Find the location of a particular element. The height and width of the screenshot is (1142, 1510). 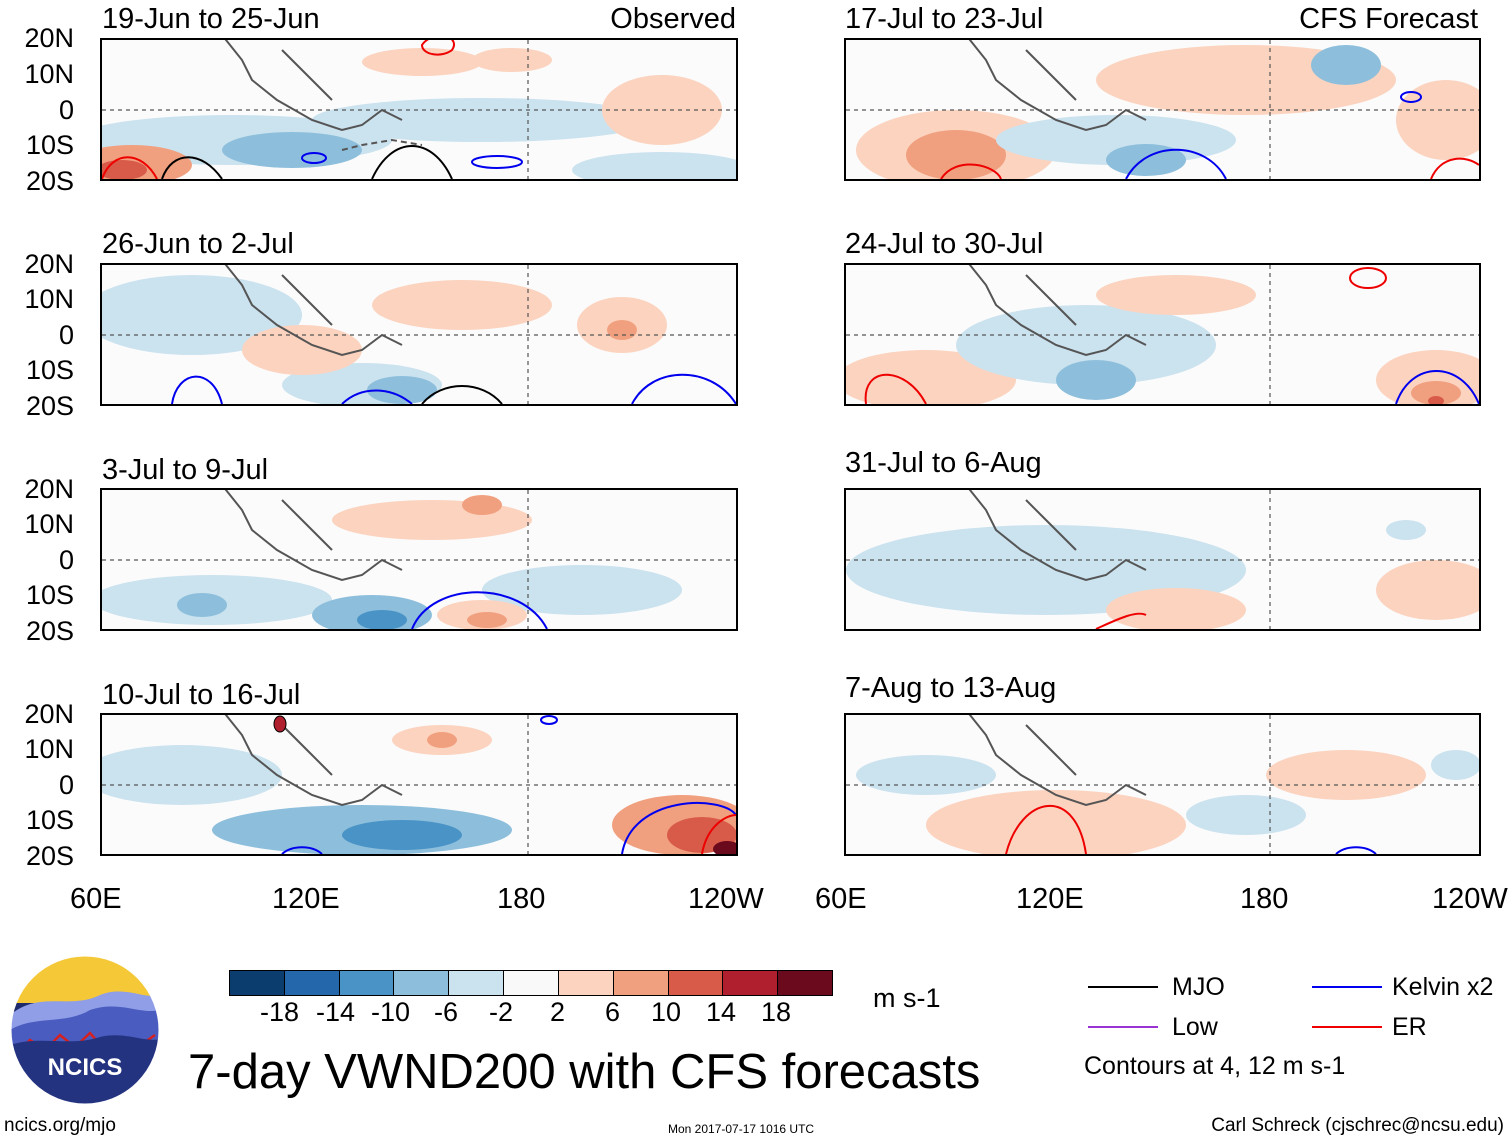

contour-note: Contours at 4, 12 m s-1 is located at coordinates (1215, 1066).